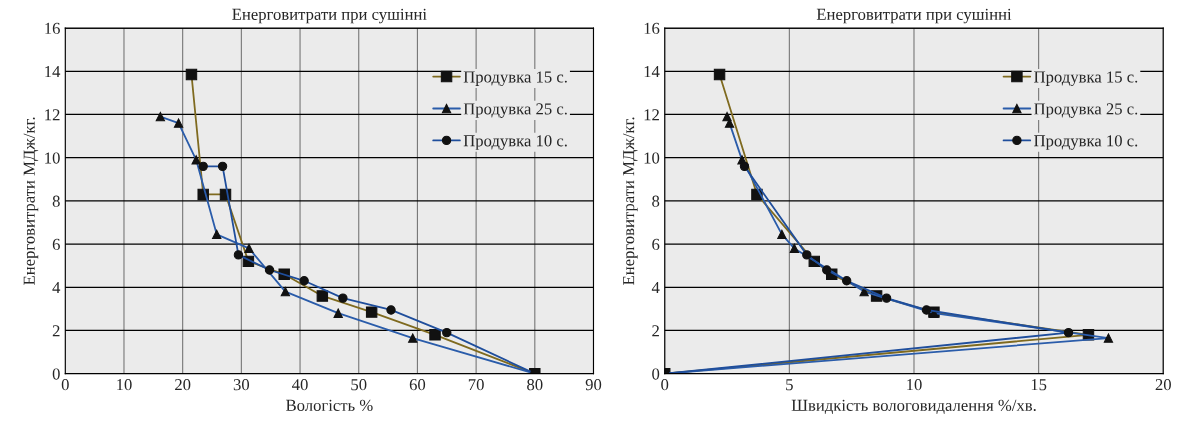  What do you see at coordinates (1039, 385) in the screenshot?
I see `x-tick-label: 15` at bounding box center [1039, 385].